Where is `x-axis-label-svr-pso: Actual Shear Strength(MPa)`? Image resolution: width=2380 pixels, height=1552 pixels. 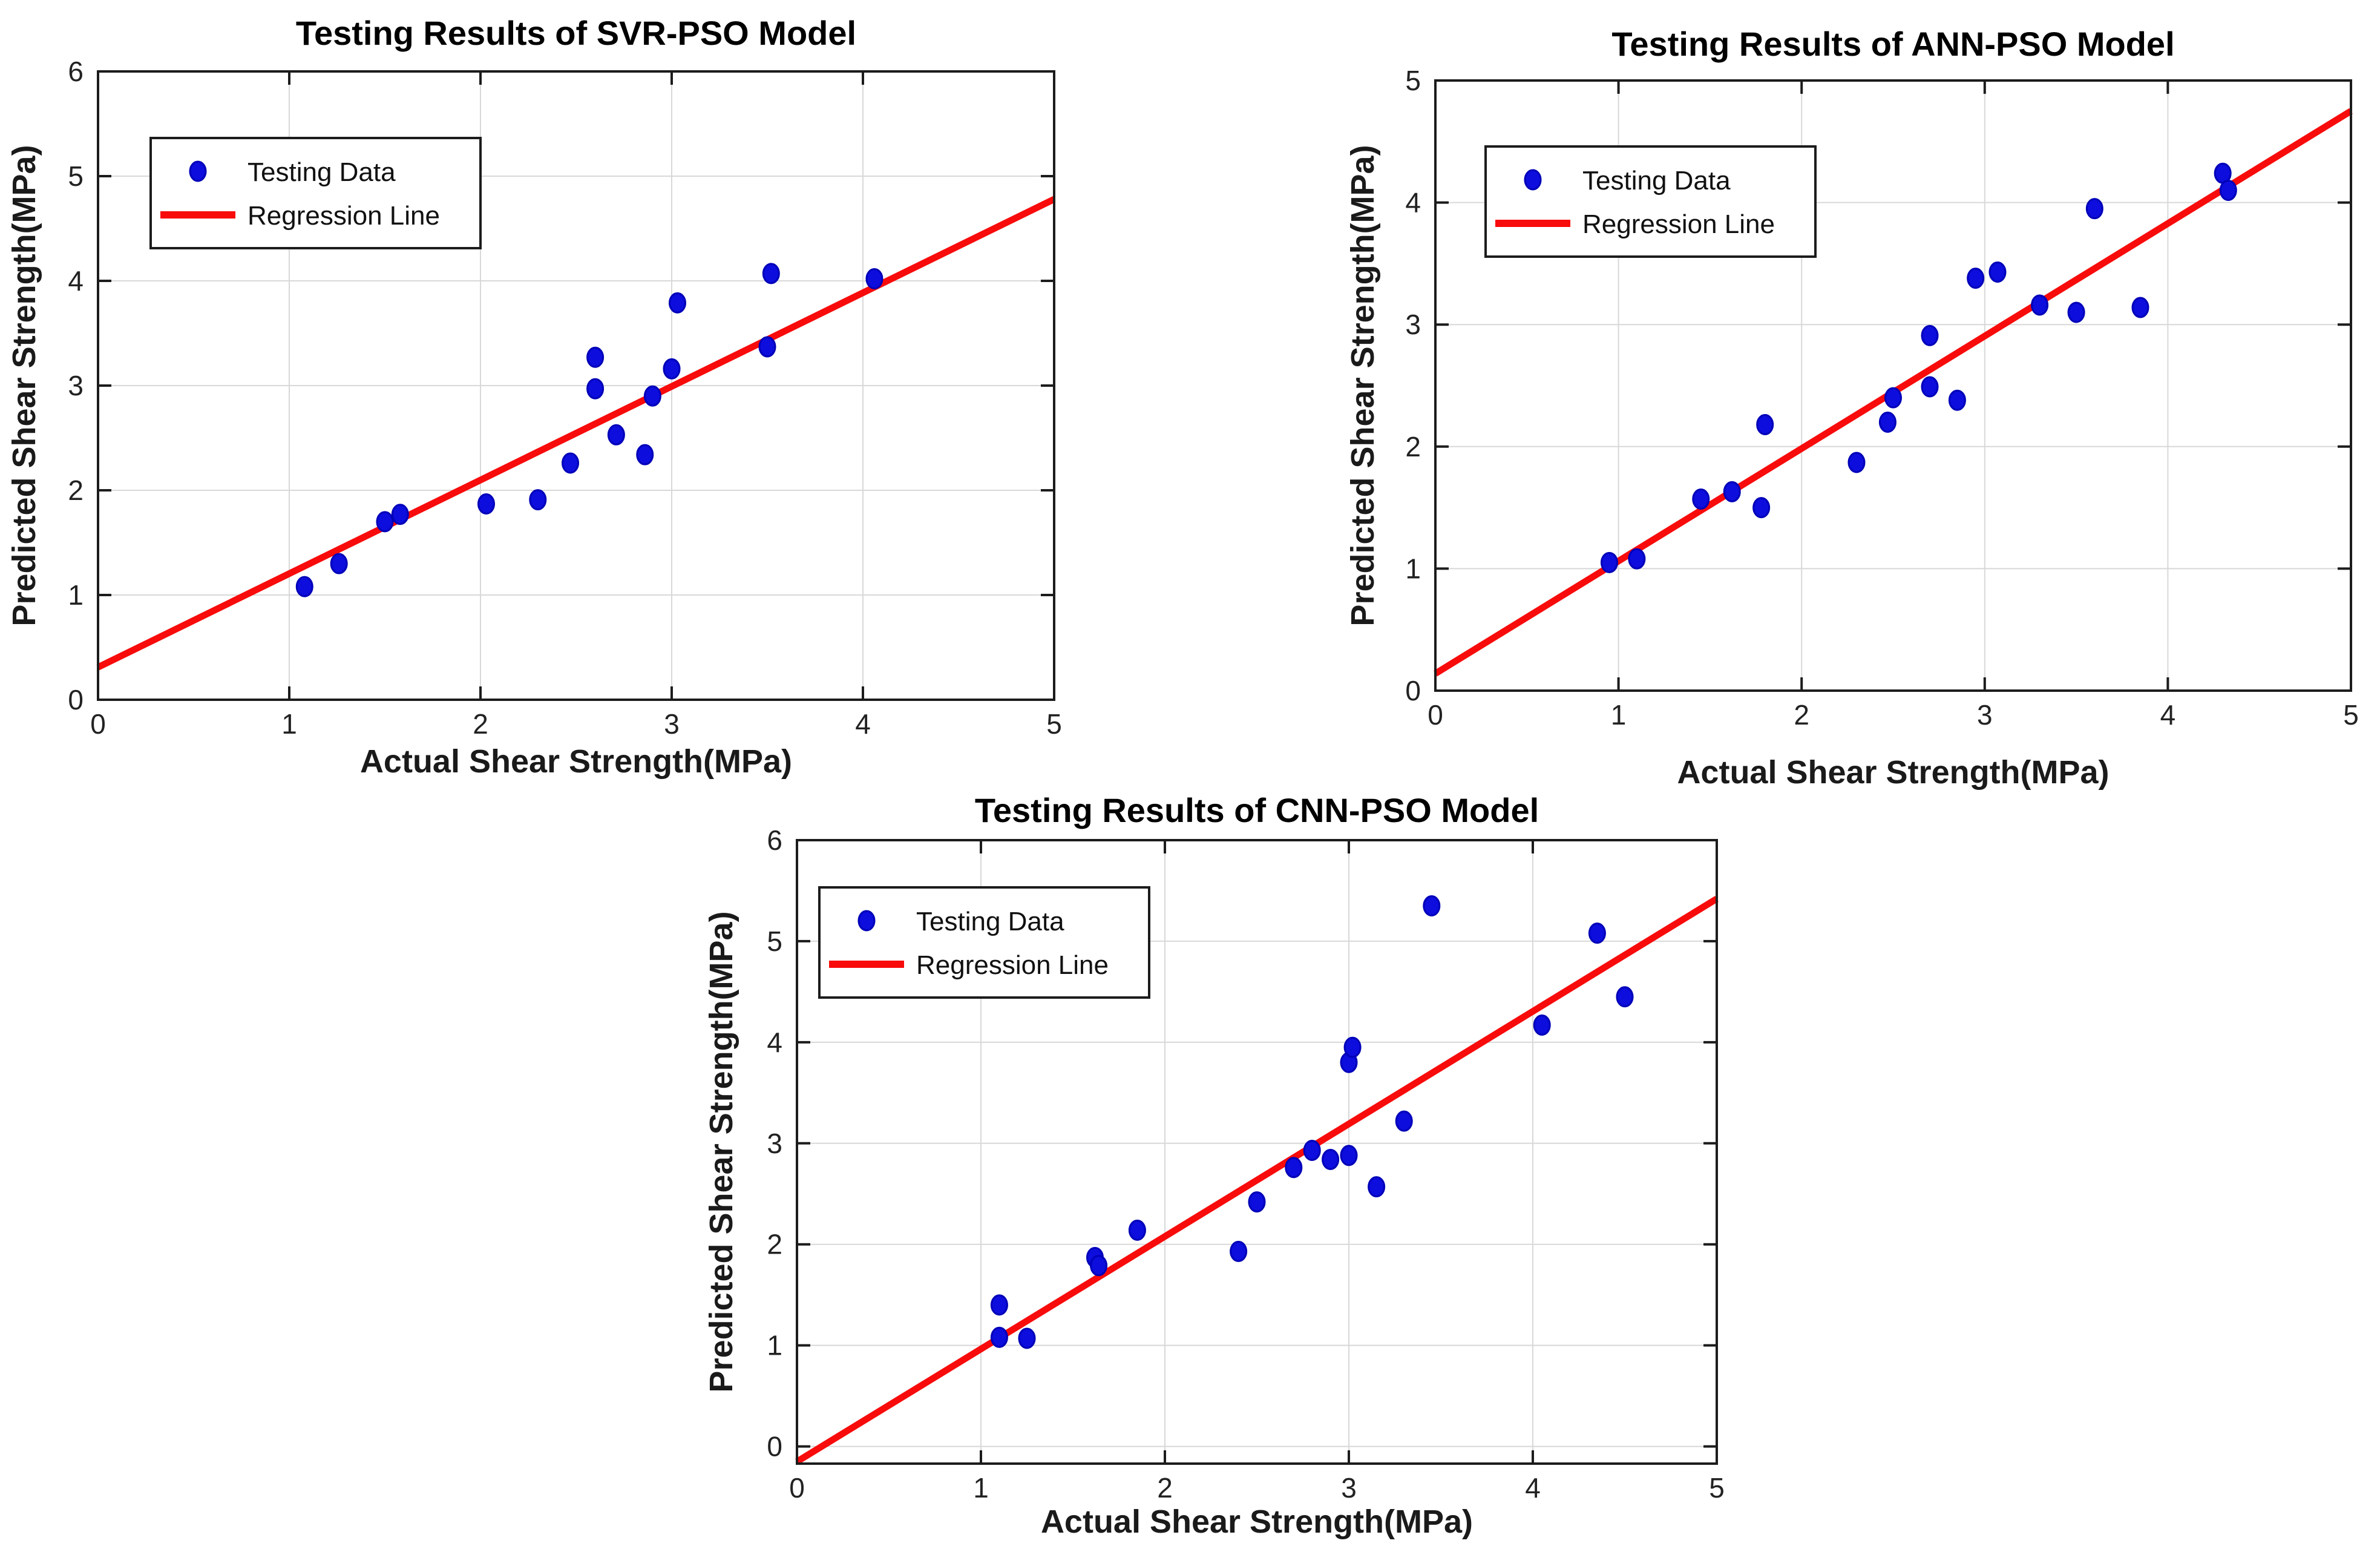 x-axis-label-svr-pso: Actual Shear Strength(MPa) is located at coordinates (576, 761).